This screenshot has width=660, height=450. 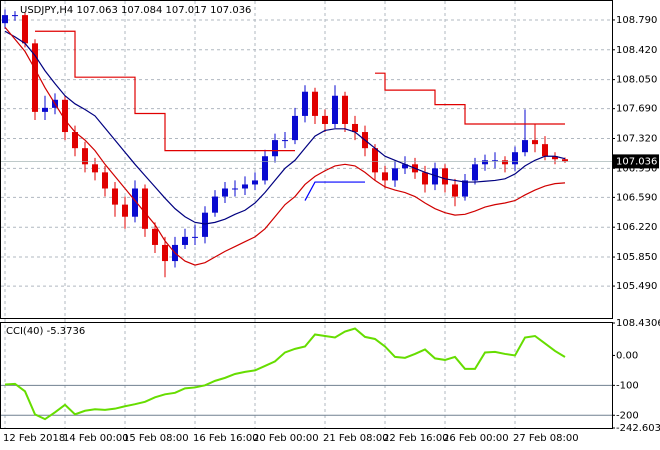 What do you see at coordinates (627, 355) in the screenshot?
I see `y-tick-label: 0.00` at bounding box center [627, 355].